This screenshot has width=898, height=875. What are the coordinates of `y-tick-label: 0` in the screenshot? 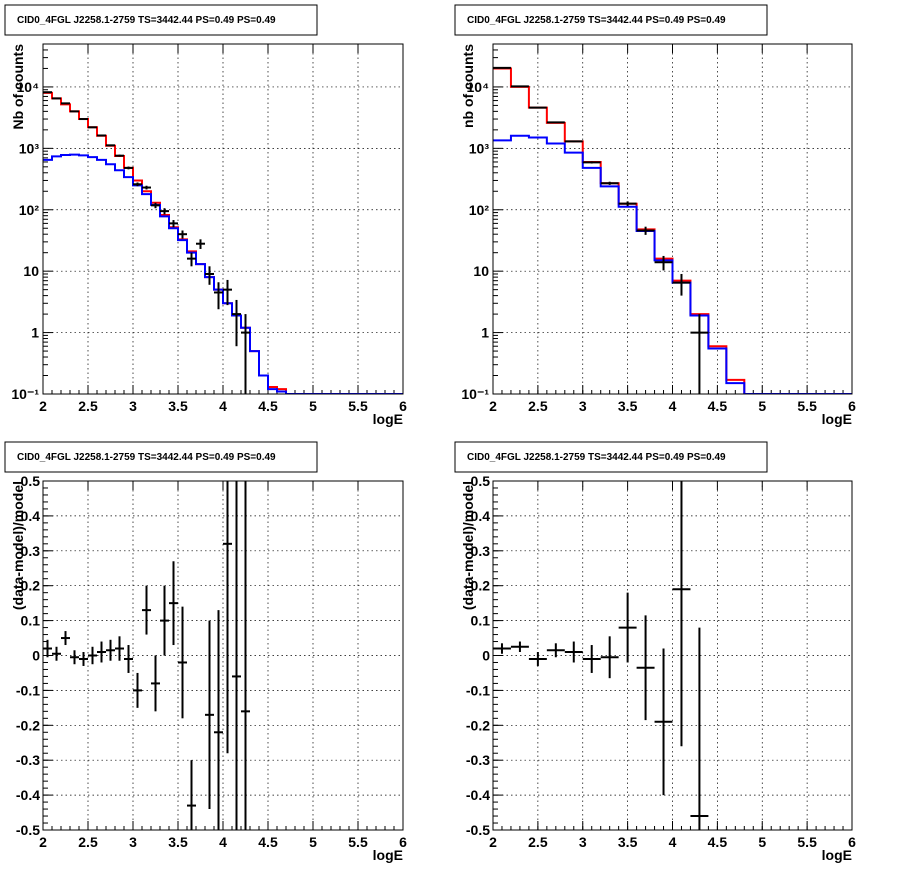 It's located at (486, 656).